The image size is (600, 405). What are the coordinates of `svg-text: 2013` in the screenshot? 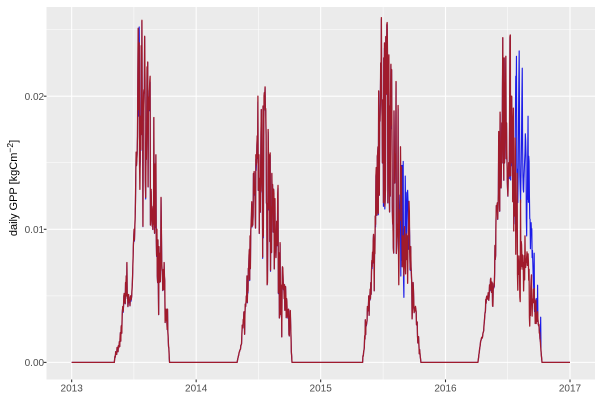 It's located at (72, 389).